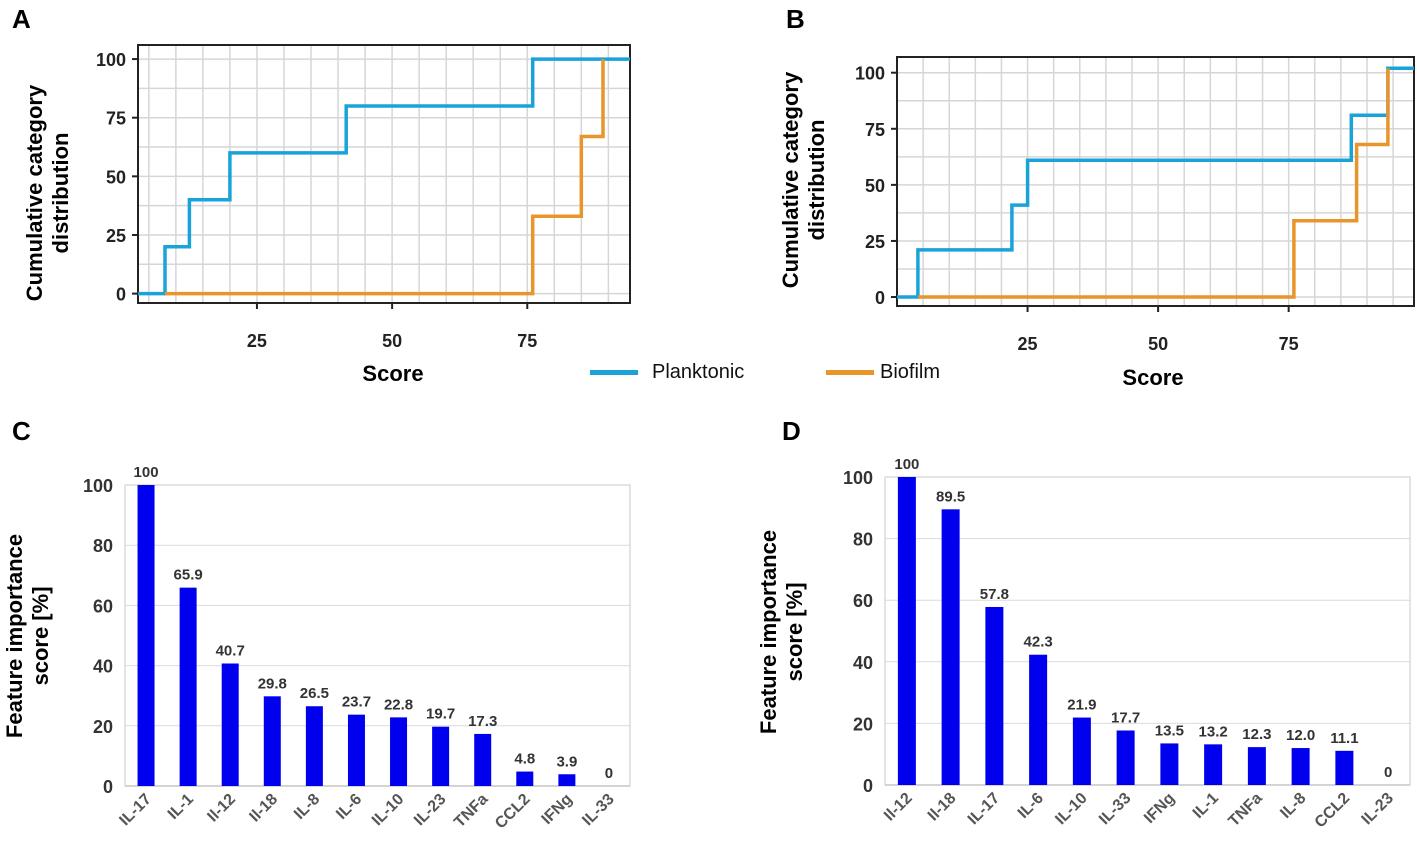 This screenshot has width=1417, height=854. I want to click on chart-b-x-ticks: 25 50 75, so click(1158, 330).